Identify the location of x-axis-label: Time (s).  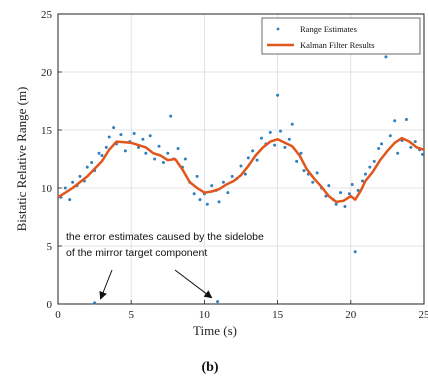
(215, 330).